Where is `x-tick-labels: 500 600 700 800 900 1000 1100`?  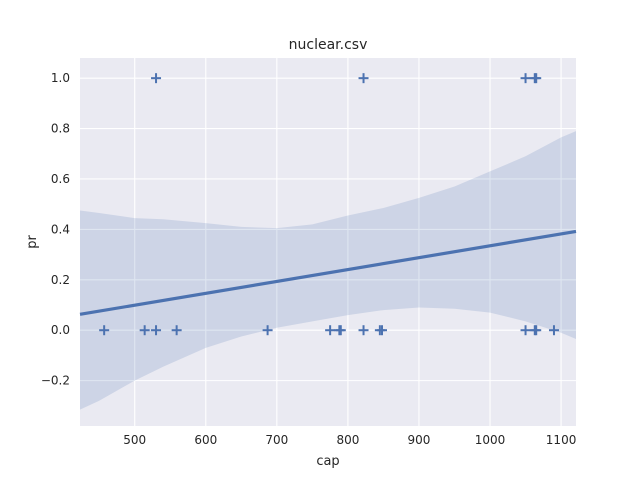
x-tick-labels: 500 600 700 800 900 1000 1100 is located at coordinates (349, 440).